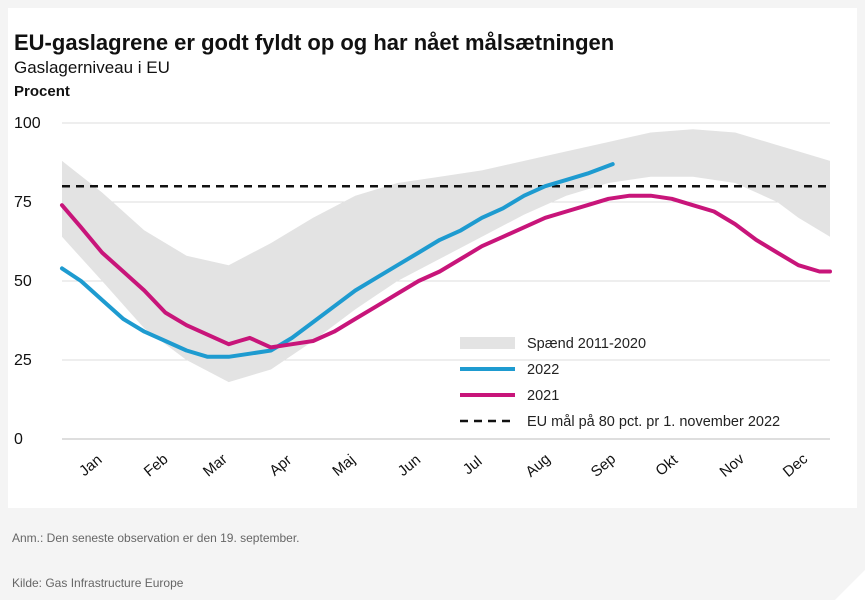  Describe the element at coordinates (586, 344) in the screenshot. I see `legend-label-1: Spænd 2011-2020` at that location.